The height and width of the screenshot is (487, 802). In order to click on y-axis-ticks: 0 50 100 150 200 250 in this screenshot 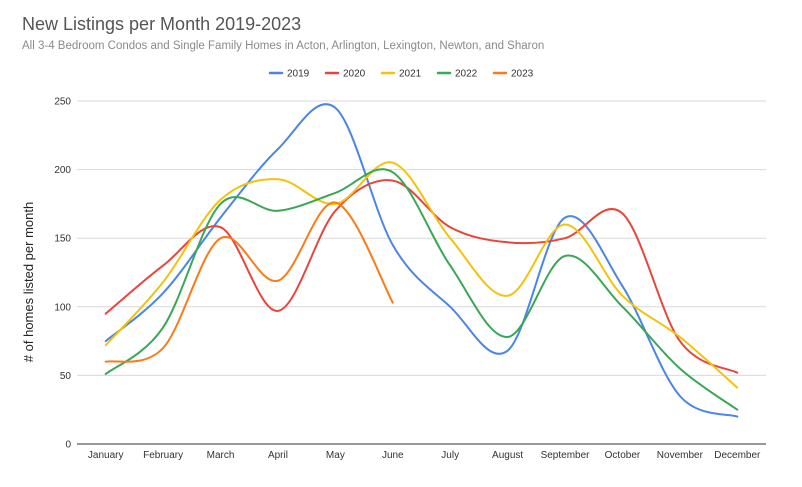, I will do `click(62, 274)`.